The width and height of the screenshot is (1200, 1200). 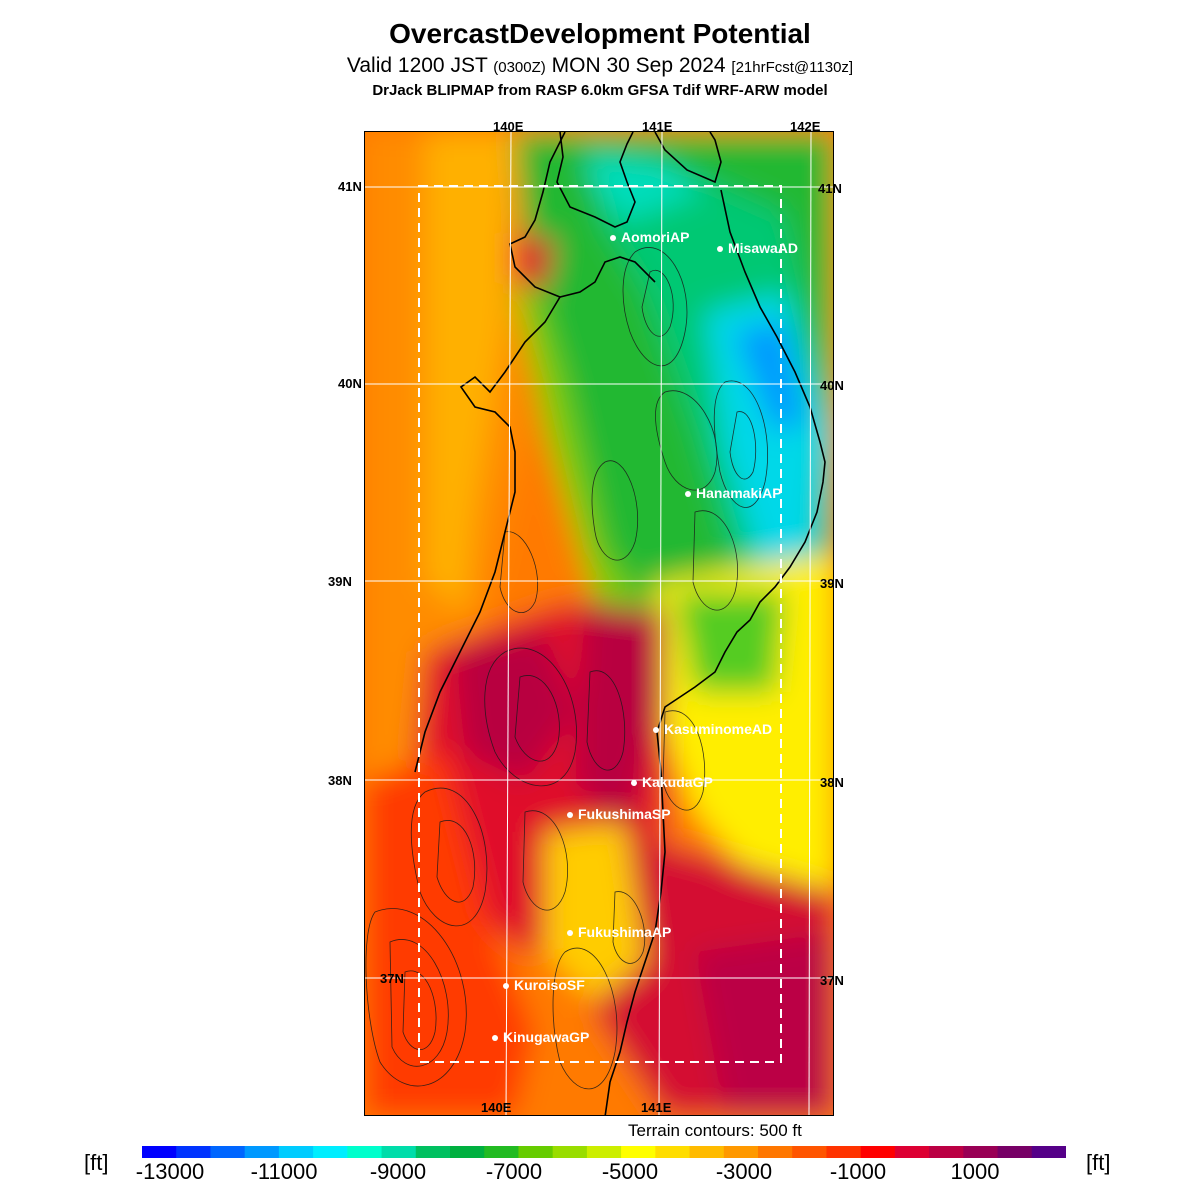 I want to click on lat-label-left: 41N, so click(x=350, y=186).